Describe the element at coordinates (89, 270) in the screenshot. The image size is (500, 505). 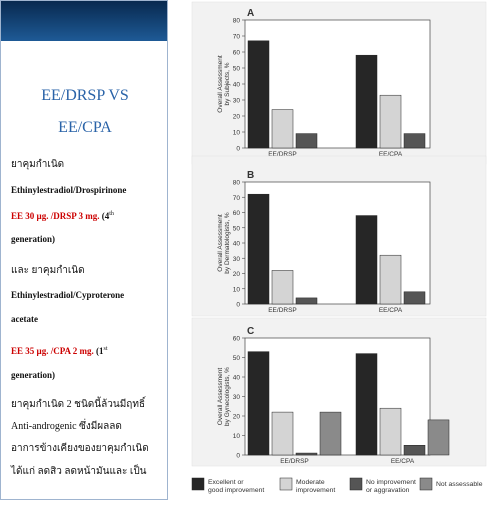
I see `body-line-5: และ ยาคุมกำเนิด` at that location.